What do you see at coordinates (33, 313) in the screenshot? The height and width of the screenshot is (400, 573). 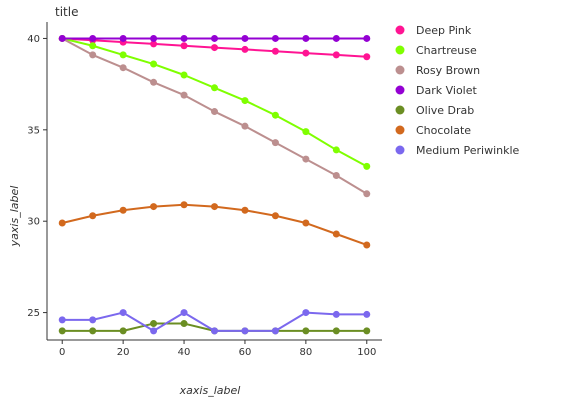 I see `y-tick-label: 25` at bounding box center [33, 313].